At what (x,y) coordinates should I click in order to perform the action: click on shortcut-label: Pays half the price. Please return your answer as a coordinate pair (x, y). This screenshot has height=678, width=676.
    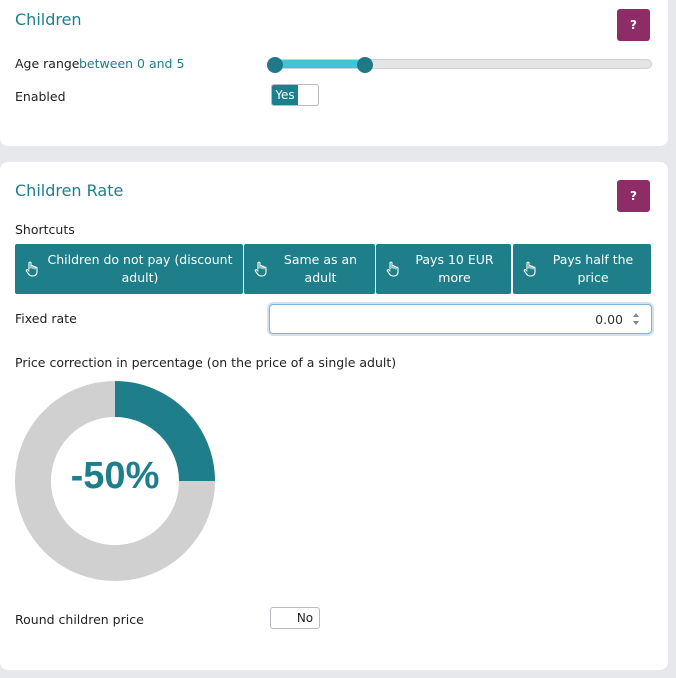
    Looking at the image, I should click on (593, 268).